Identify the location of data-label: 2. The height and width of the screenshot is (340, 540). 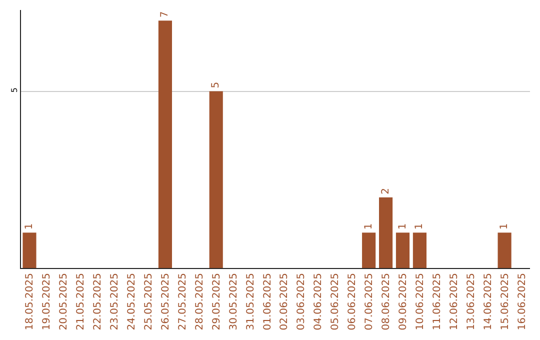
(386, 191).